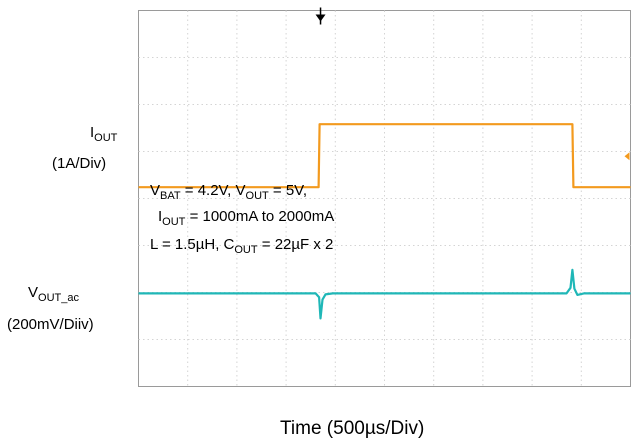  I want to click on annotation-line-2: IOUT = 1000mA to 2000mA, so click(246, 217).